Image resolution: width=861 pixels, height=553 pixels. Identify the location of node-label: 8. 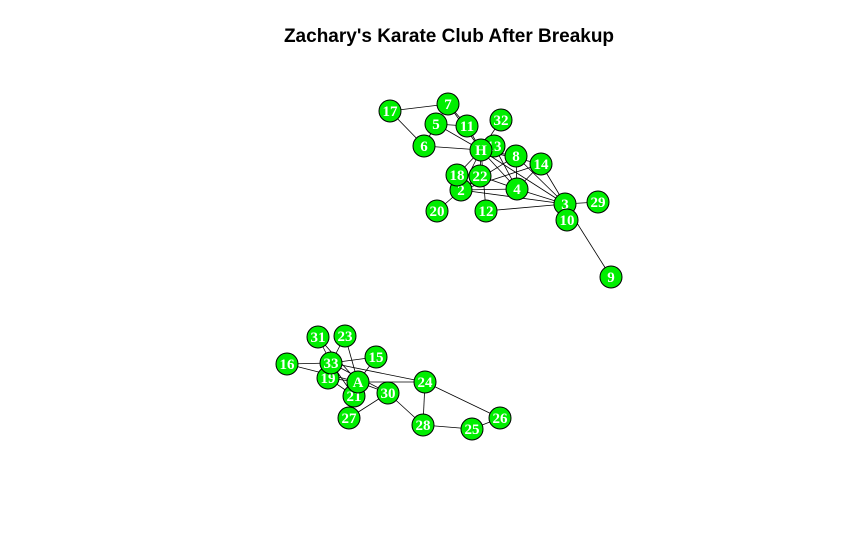
(516, 157).